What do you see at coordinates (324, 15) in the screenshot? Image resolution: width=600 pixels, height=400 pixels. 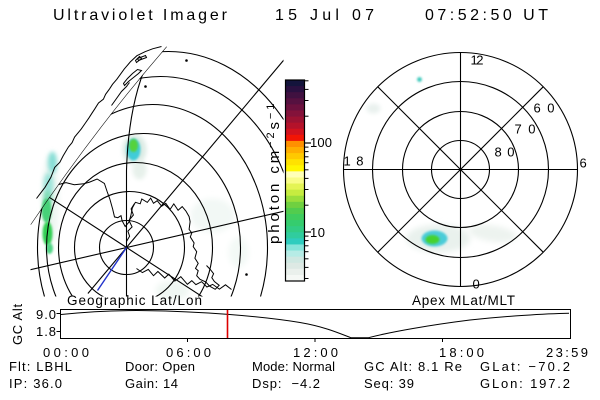 I see `svg-text: 15 Jul 07` at bounding box center [324, 15].